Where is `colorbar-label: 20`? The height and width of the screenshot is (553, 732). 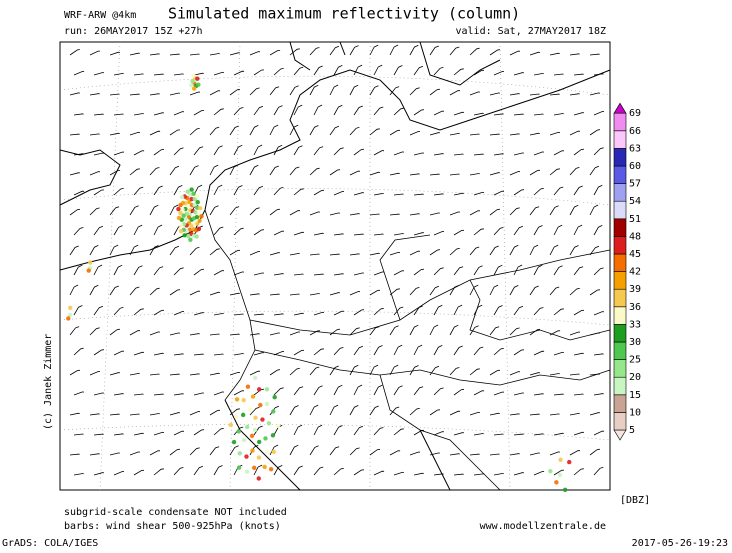
colorbar-label: 20 is located at coordinates (635, 377).